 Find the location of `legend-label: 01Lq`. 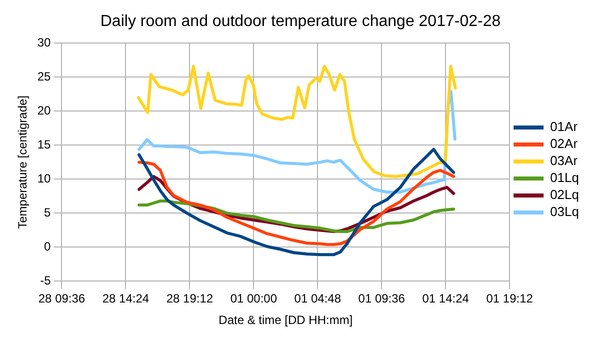

legend-label: 01Lq is located at coordinates (564, 178).